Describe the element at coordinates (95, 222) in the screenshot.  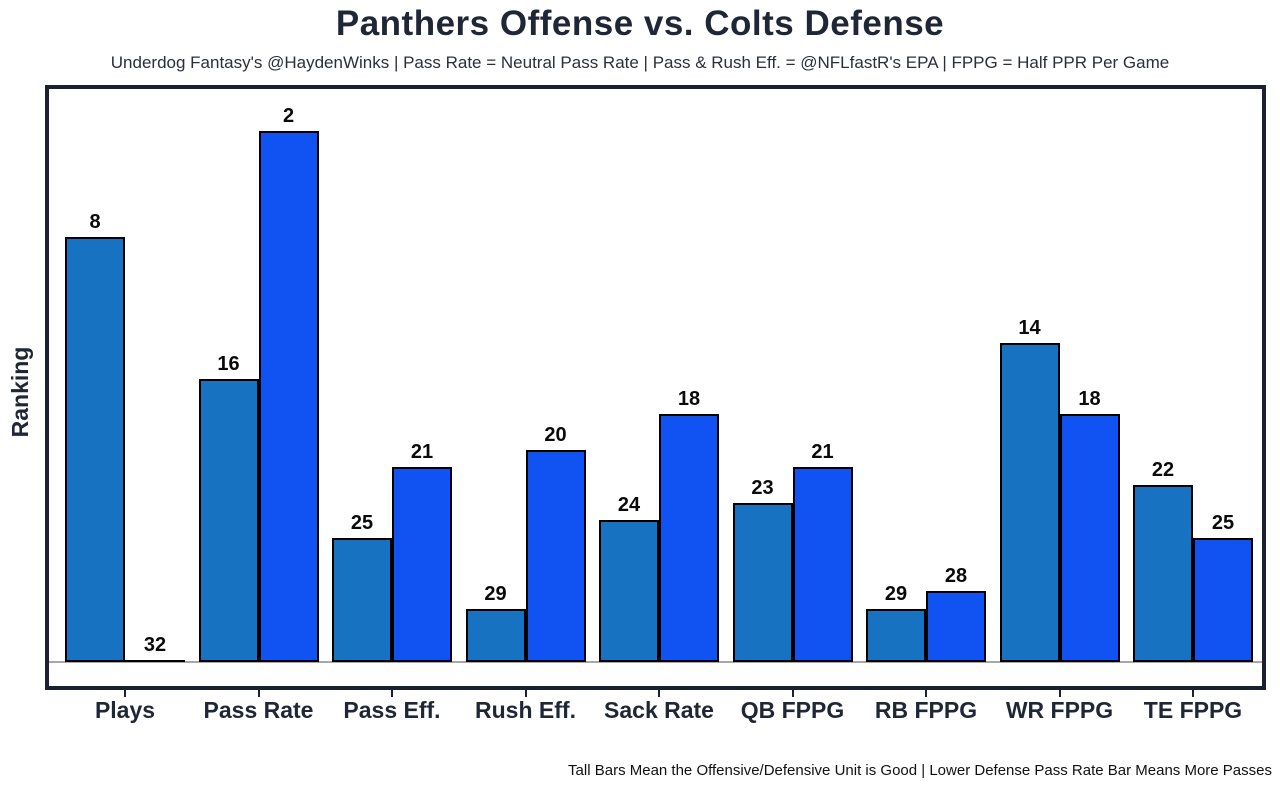
I see `bar-value-offense-plays: 8` at that location.